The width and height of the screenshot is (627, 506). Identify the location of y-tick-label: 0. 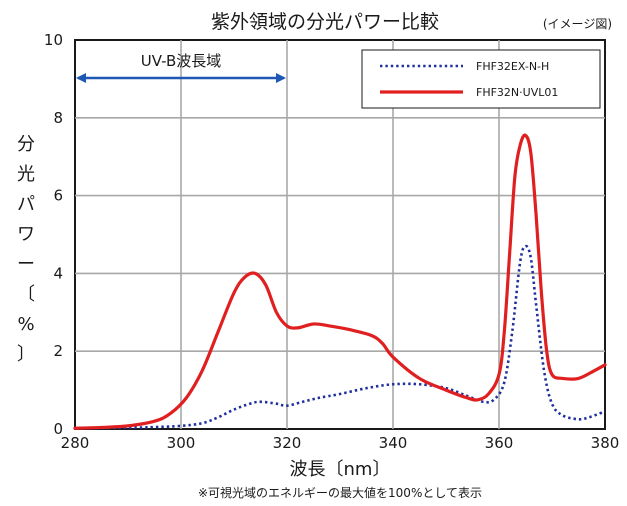
(58, 429).